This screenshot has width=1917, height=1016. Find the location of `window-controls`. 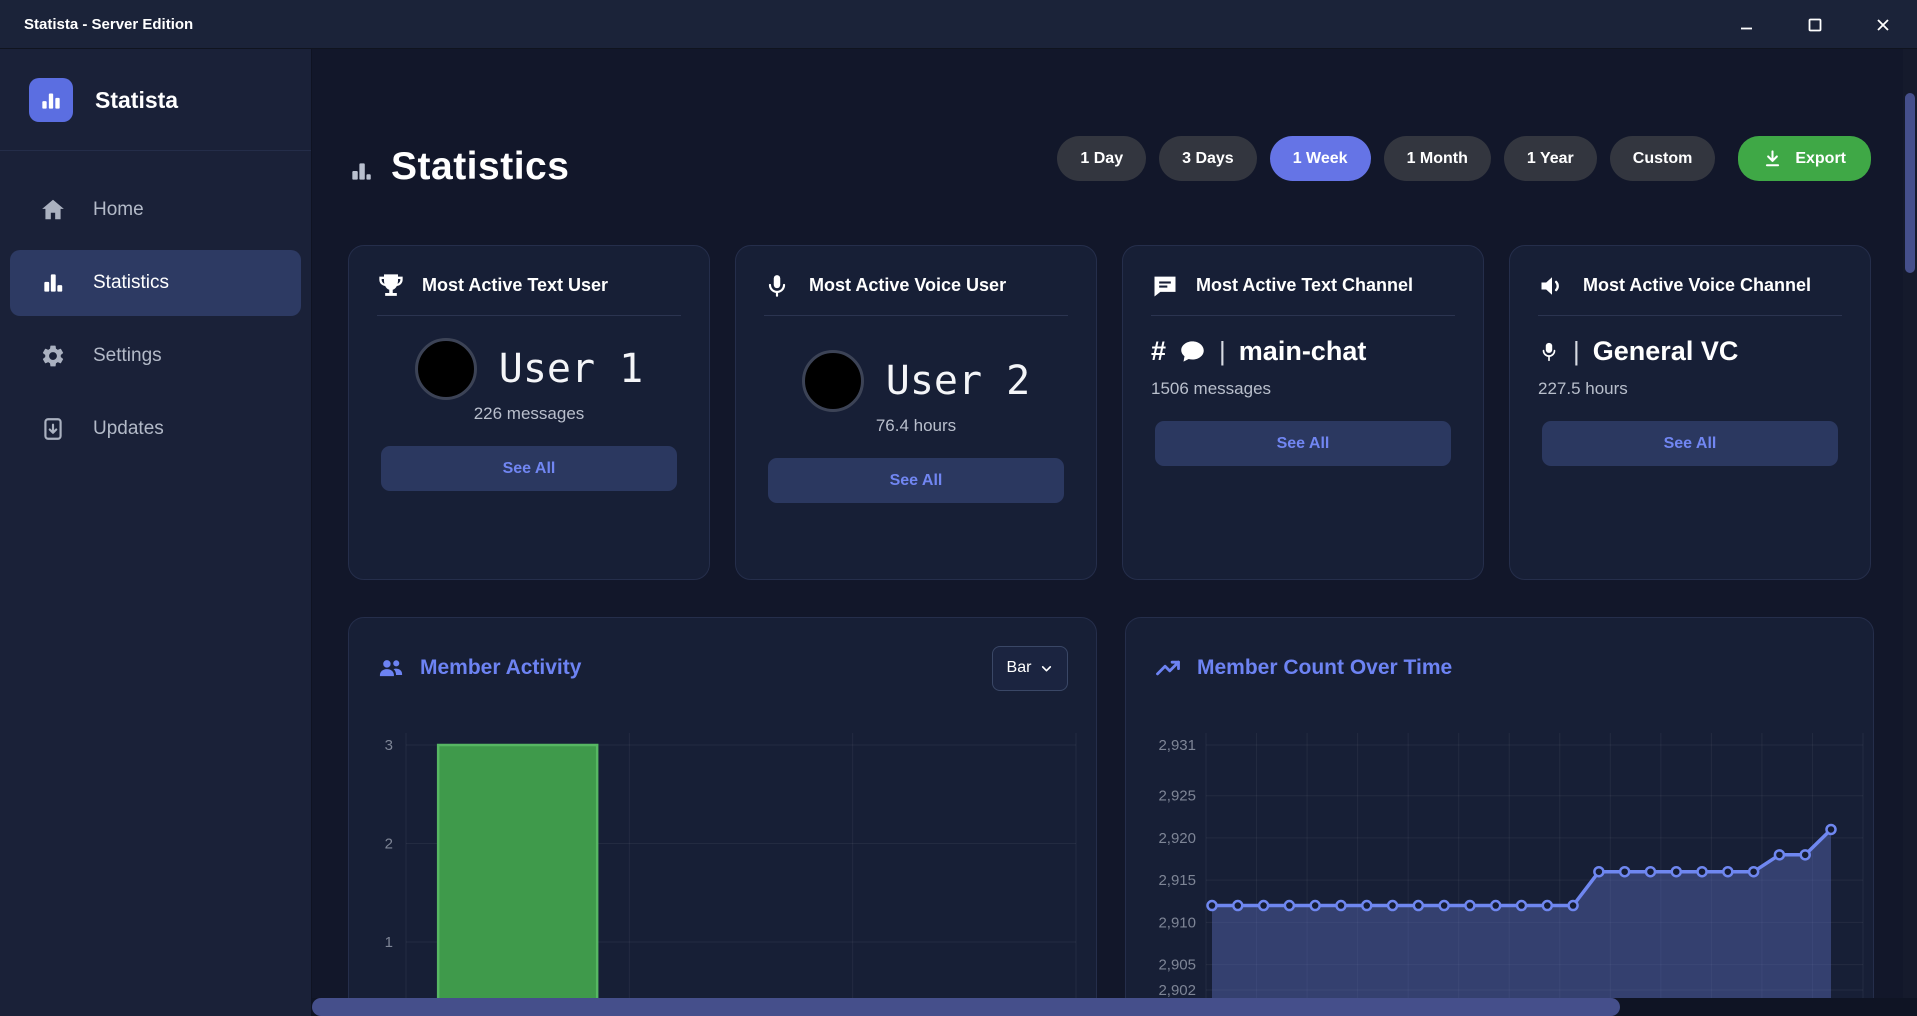

window-controls is located at coordinates (1815, 24).